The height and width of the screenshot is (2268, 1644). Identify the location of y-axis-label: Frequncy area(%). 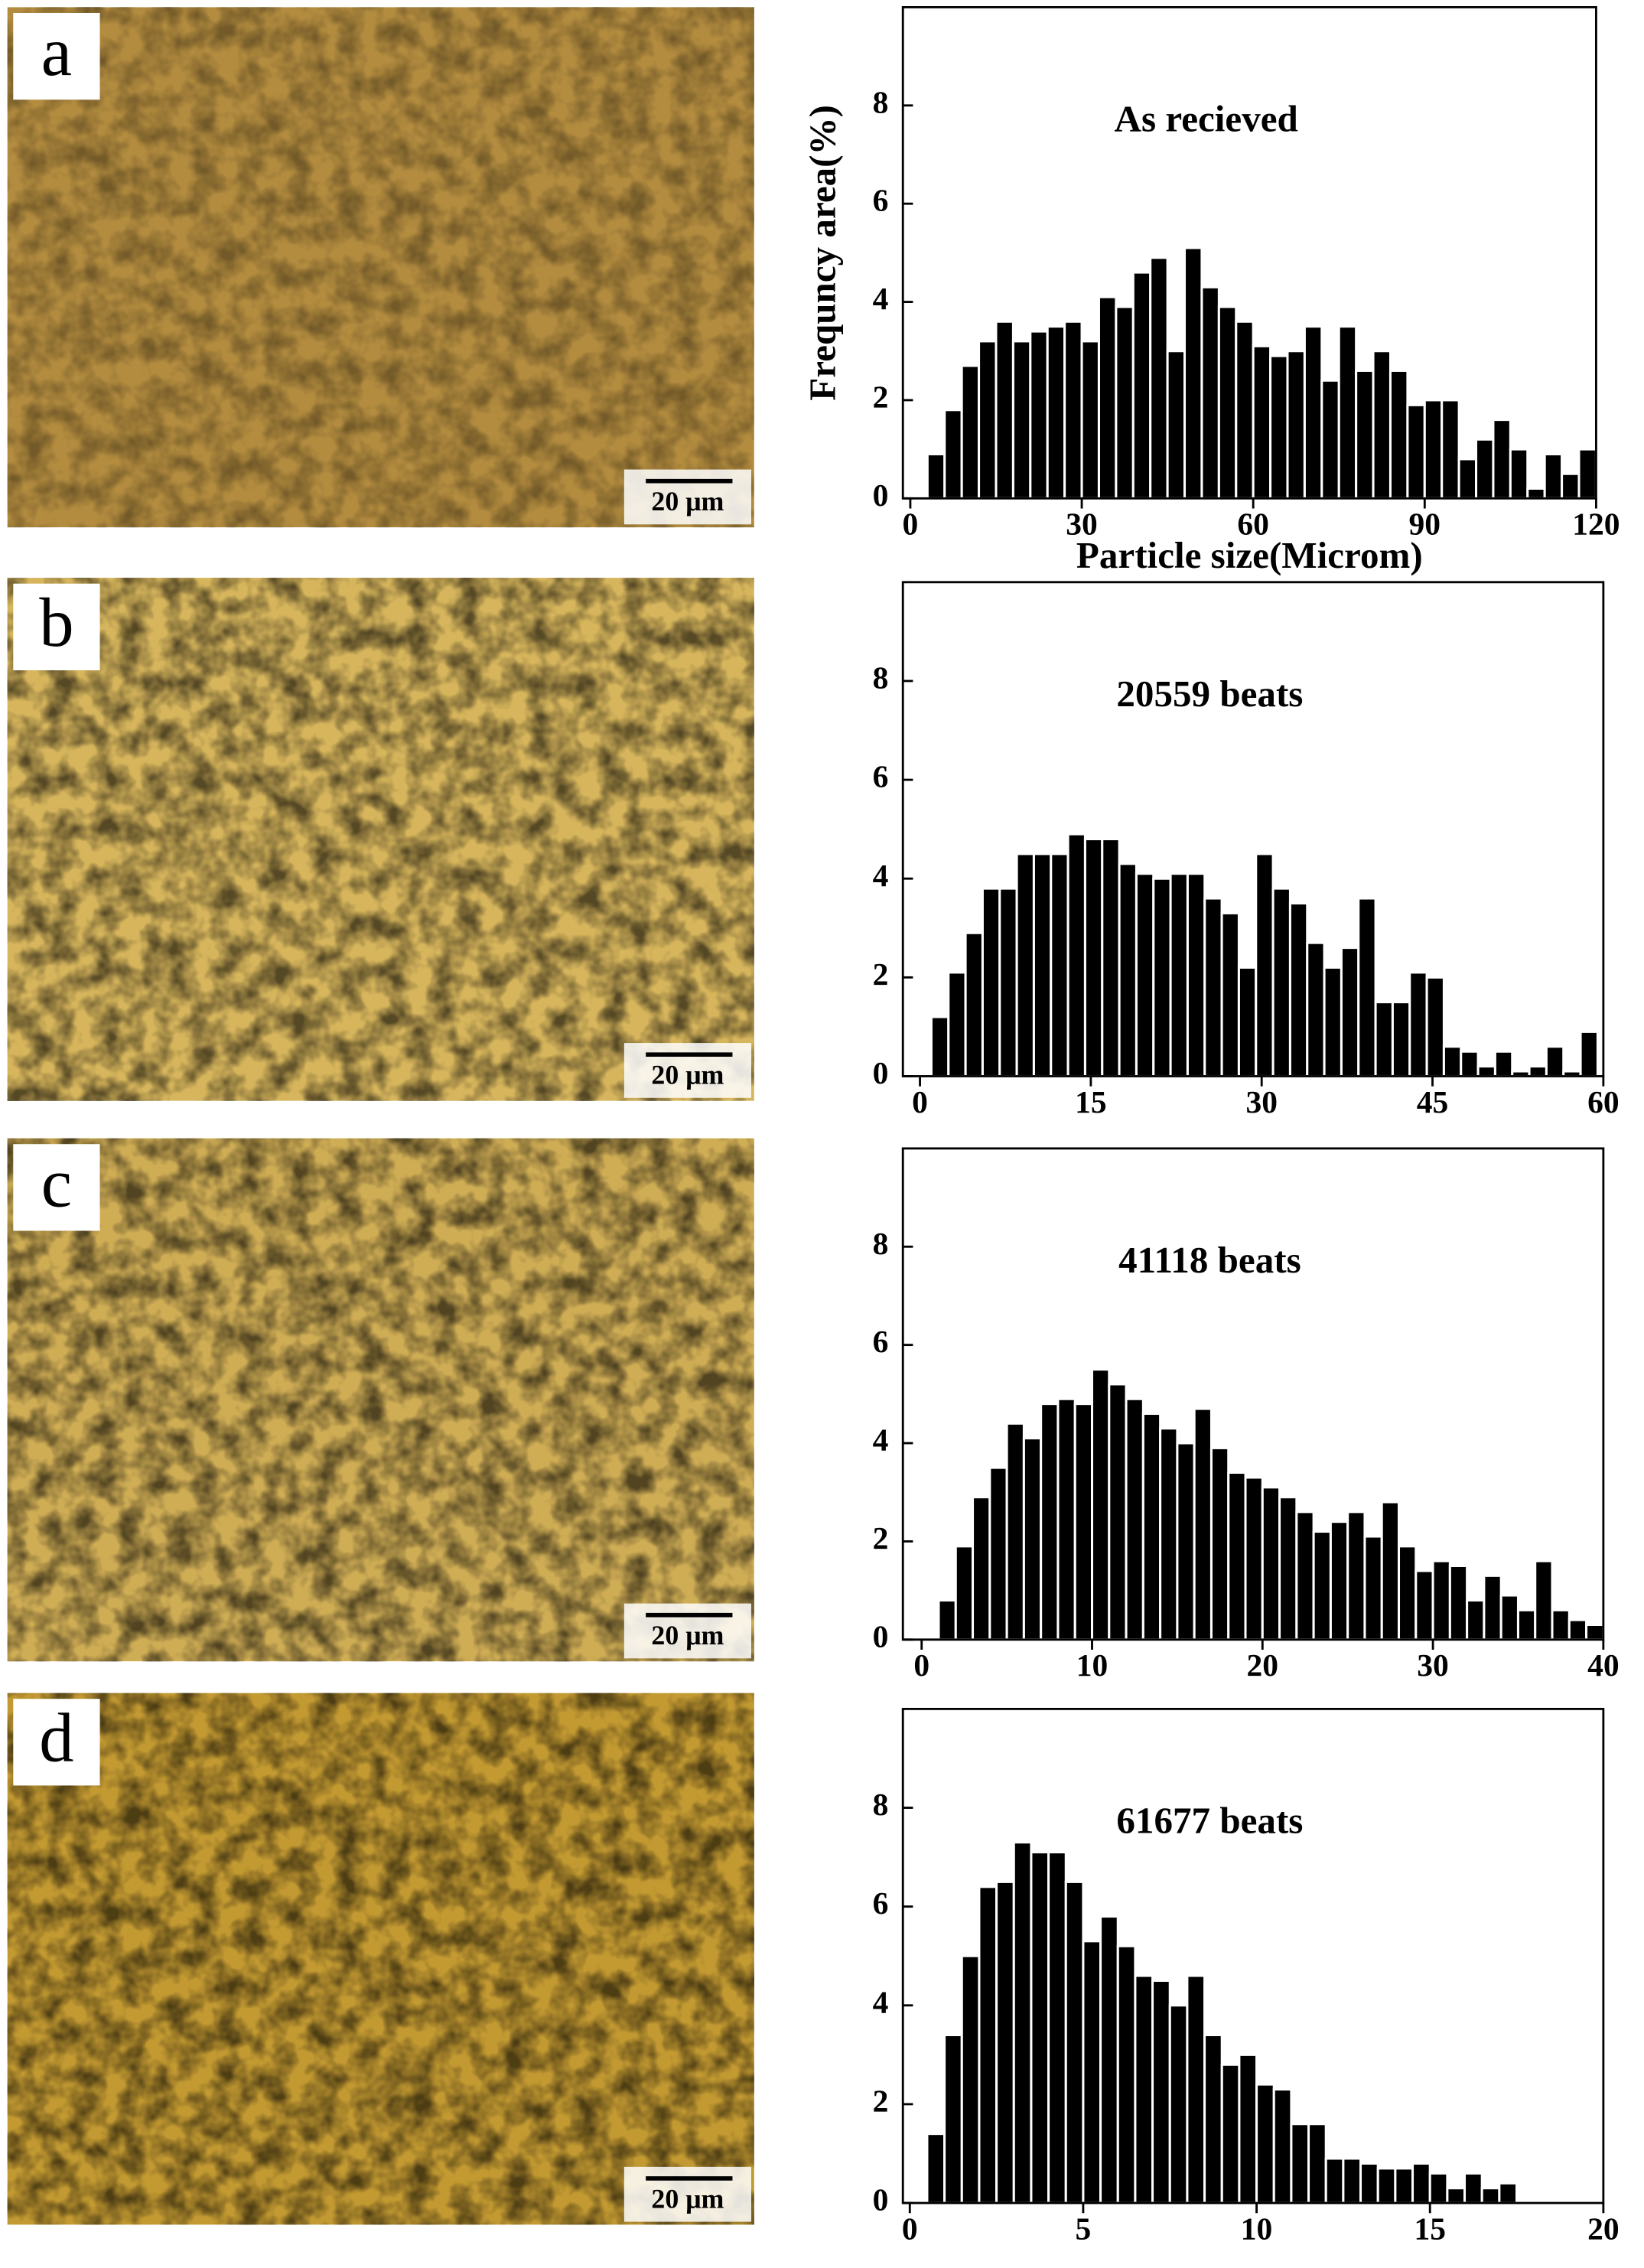
(822, 253).